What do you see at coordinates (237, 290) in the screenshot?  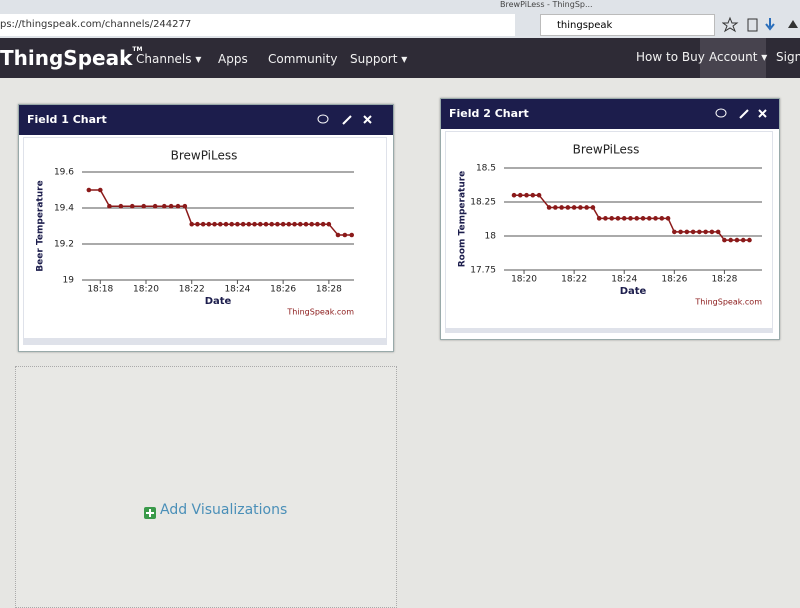 I see `x-tick-label: 18:24` at bounding box center [237, 290].